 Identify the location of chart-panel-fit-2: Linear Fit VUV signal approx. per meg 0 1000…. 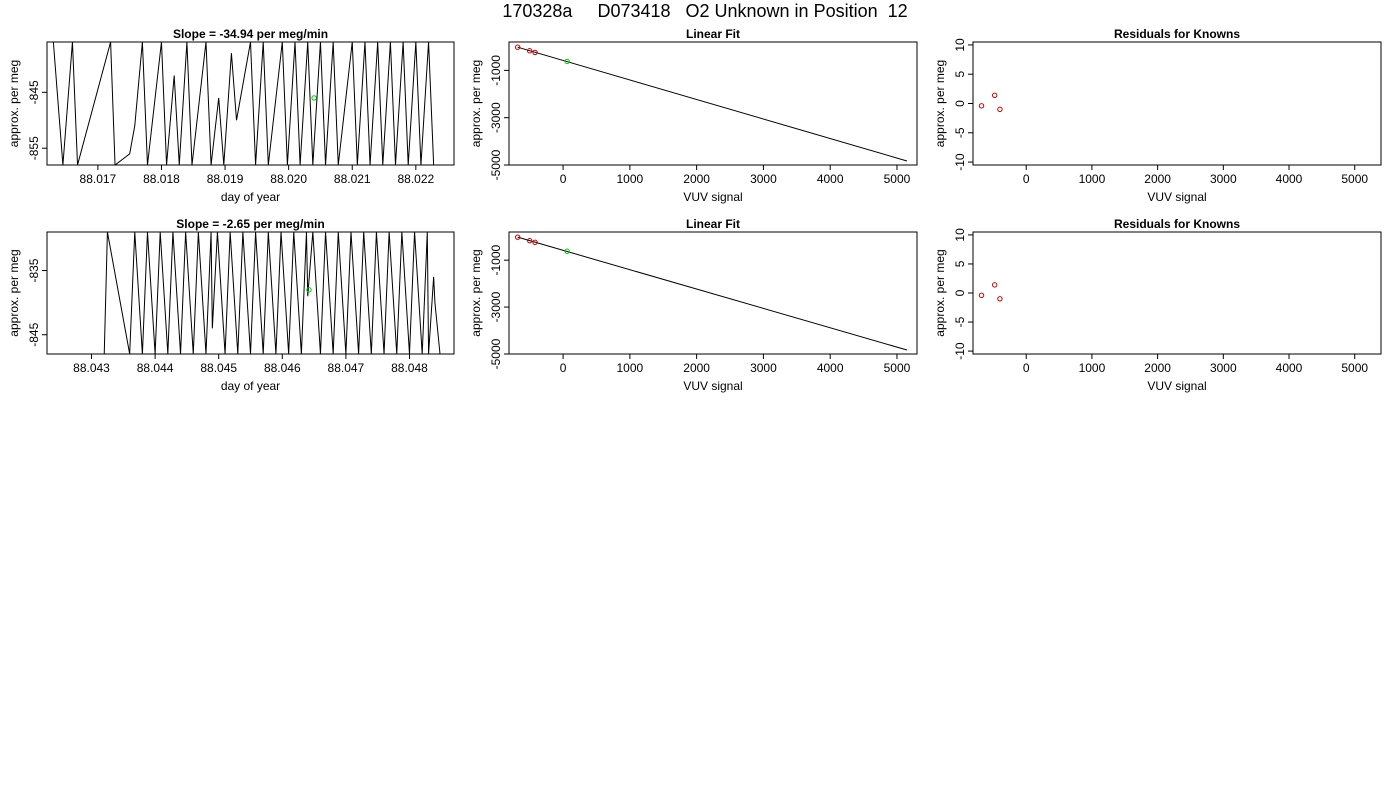
(693, 305).